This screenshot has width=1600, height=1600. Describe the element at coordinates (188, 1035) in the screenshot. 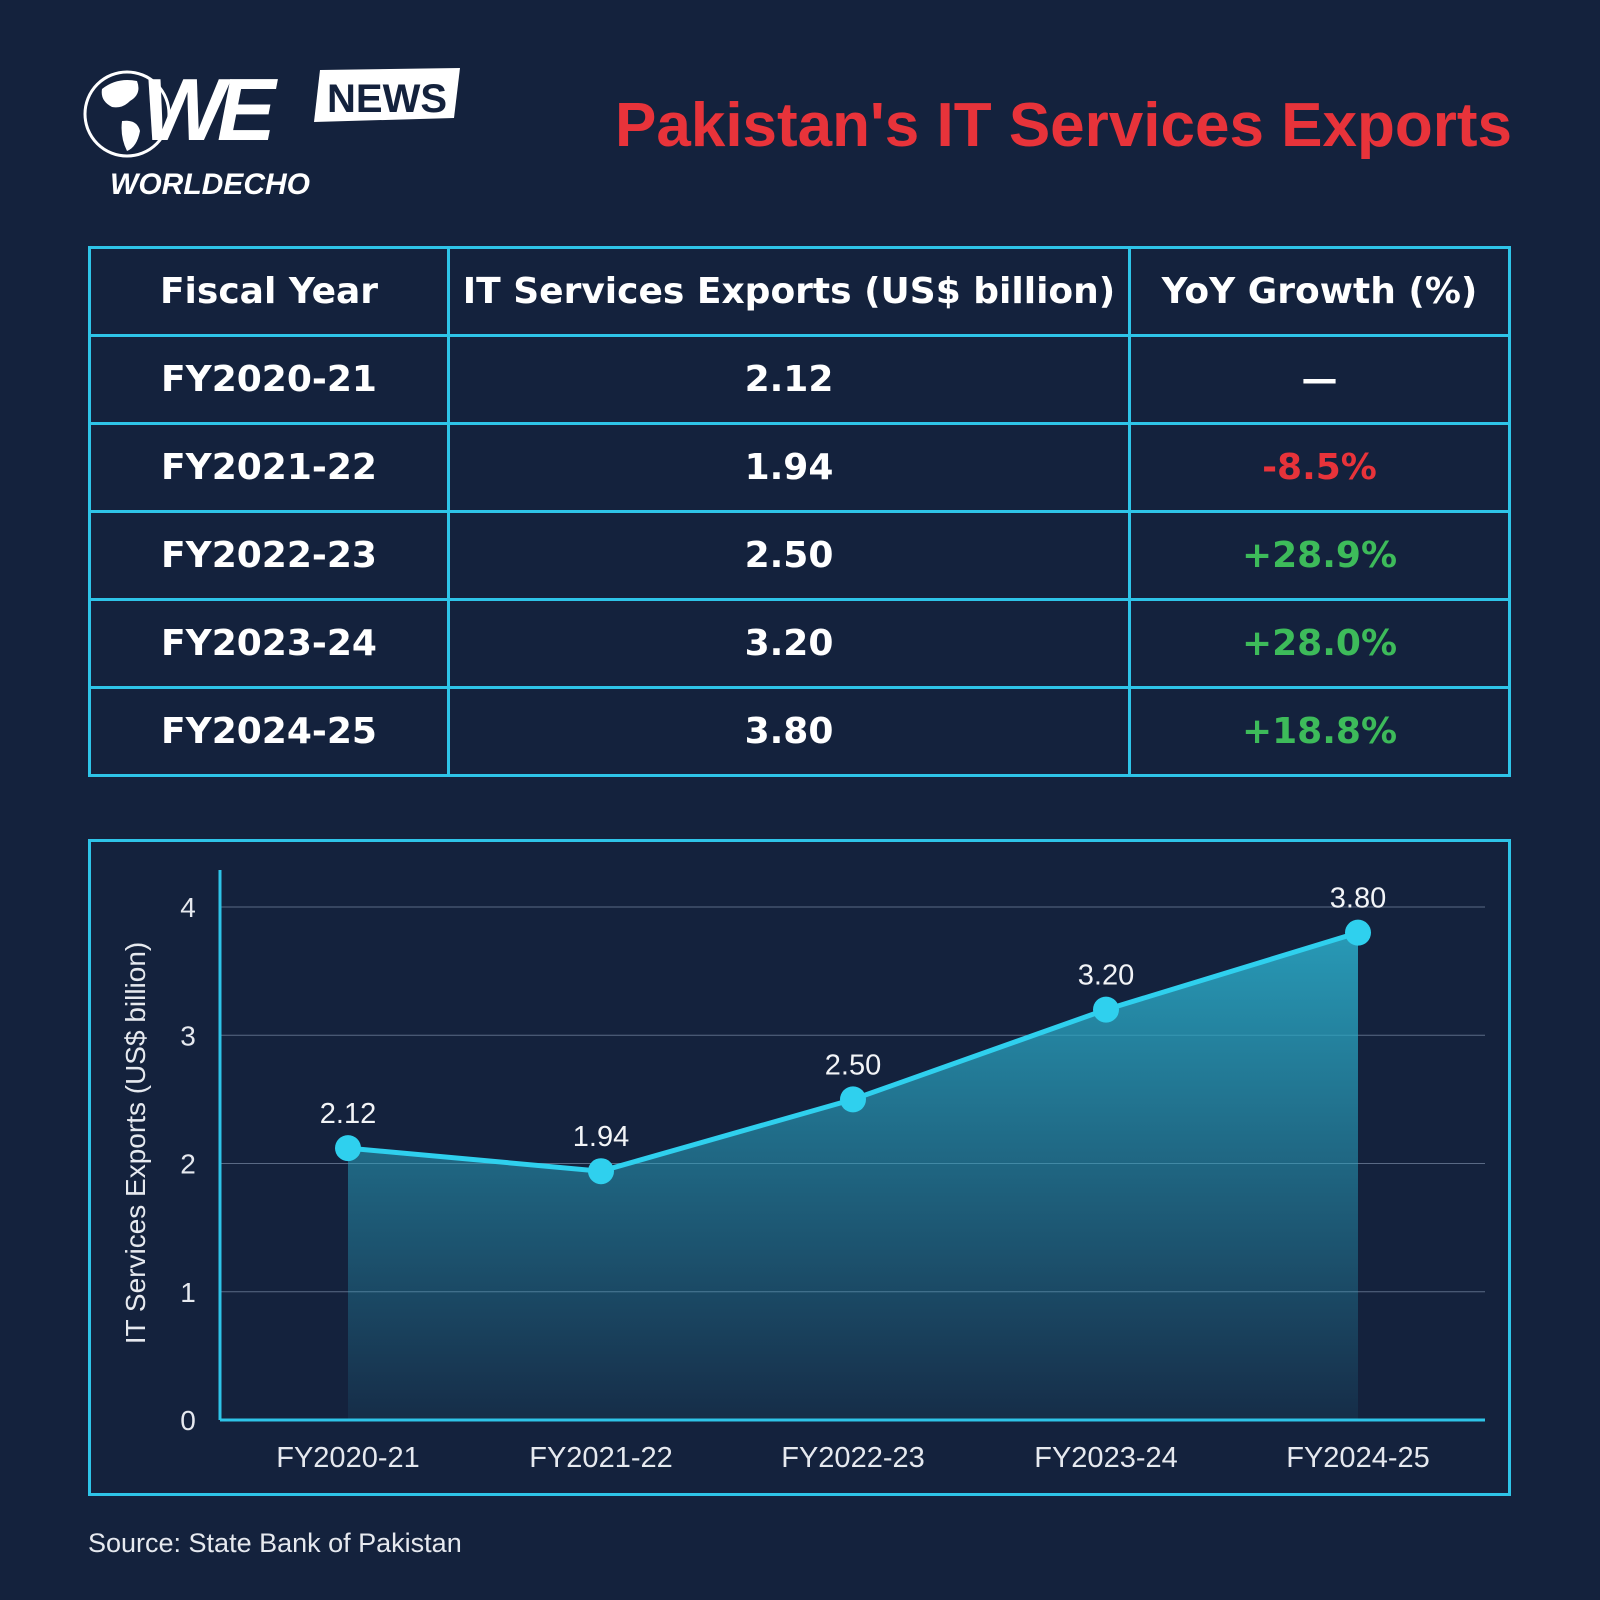

I see `y-tick-label: 3` at that location.